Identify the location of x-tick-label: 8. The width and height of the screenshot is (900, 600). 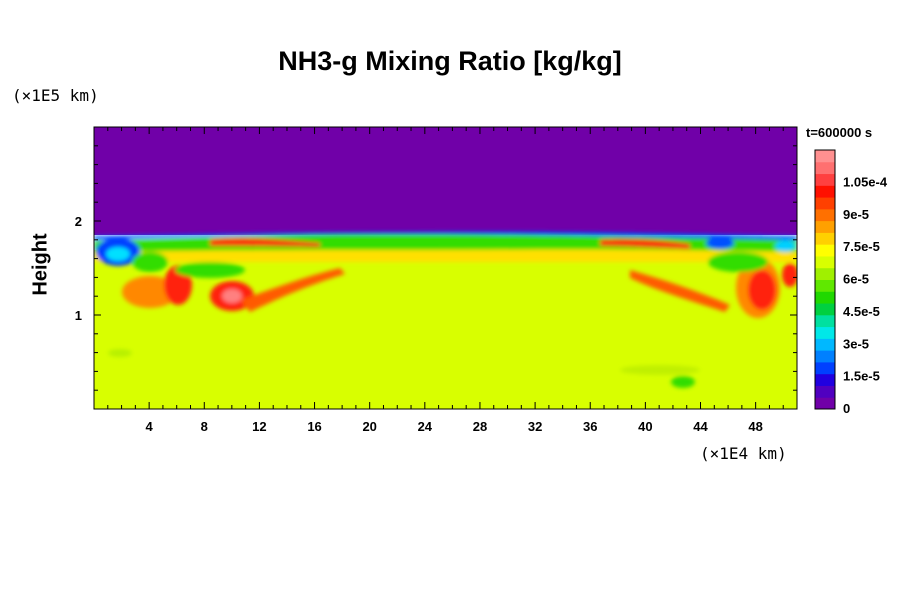
(204, 426).